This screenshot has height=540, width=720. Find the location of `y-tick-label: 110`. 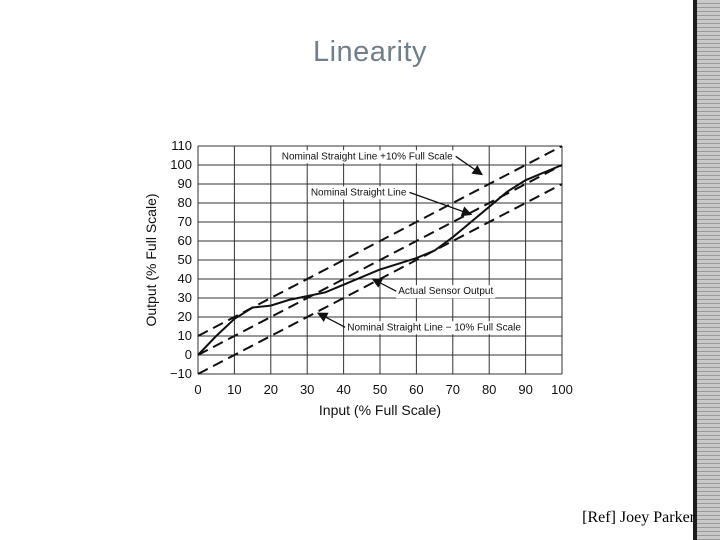

y-tick-label: 110 is located at coordinates (181, 145).